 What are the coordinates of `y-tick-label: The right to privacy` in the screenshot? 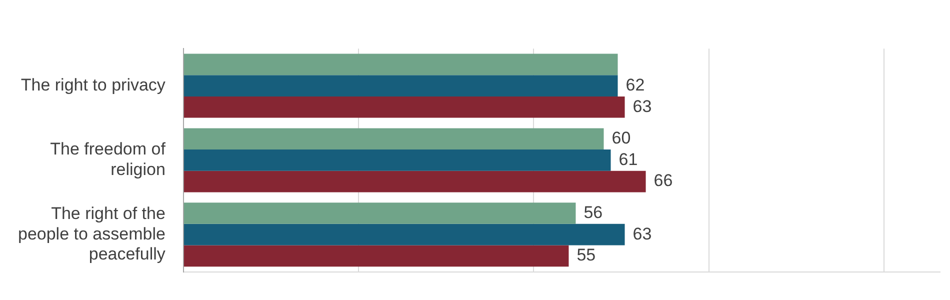 It's located at (93, 84).